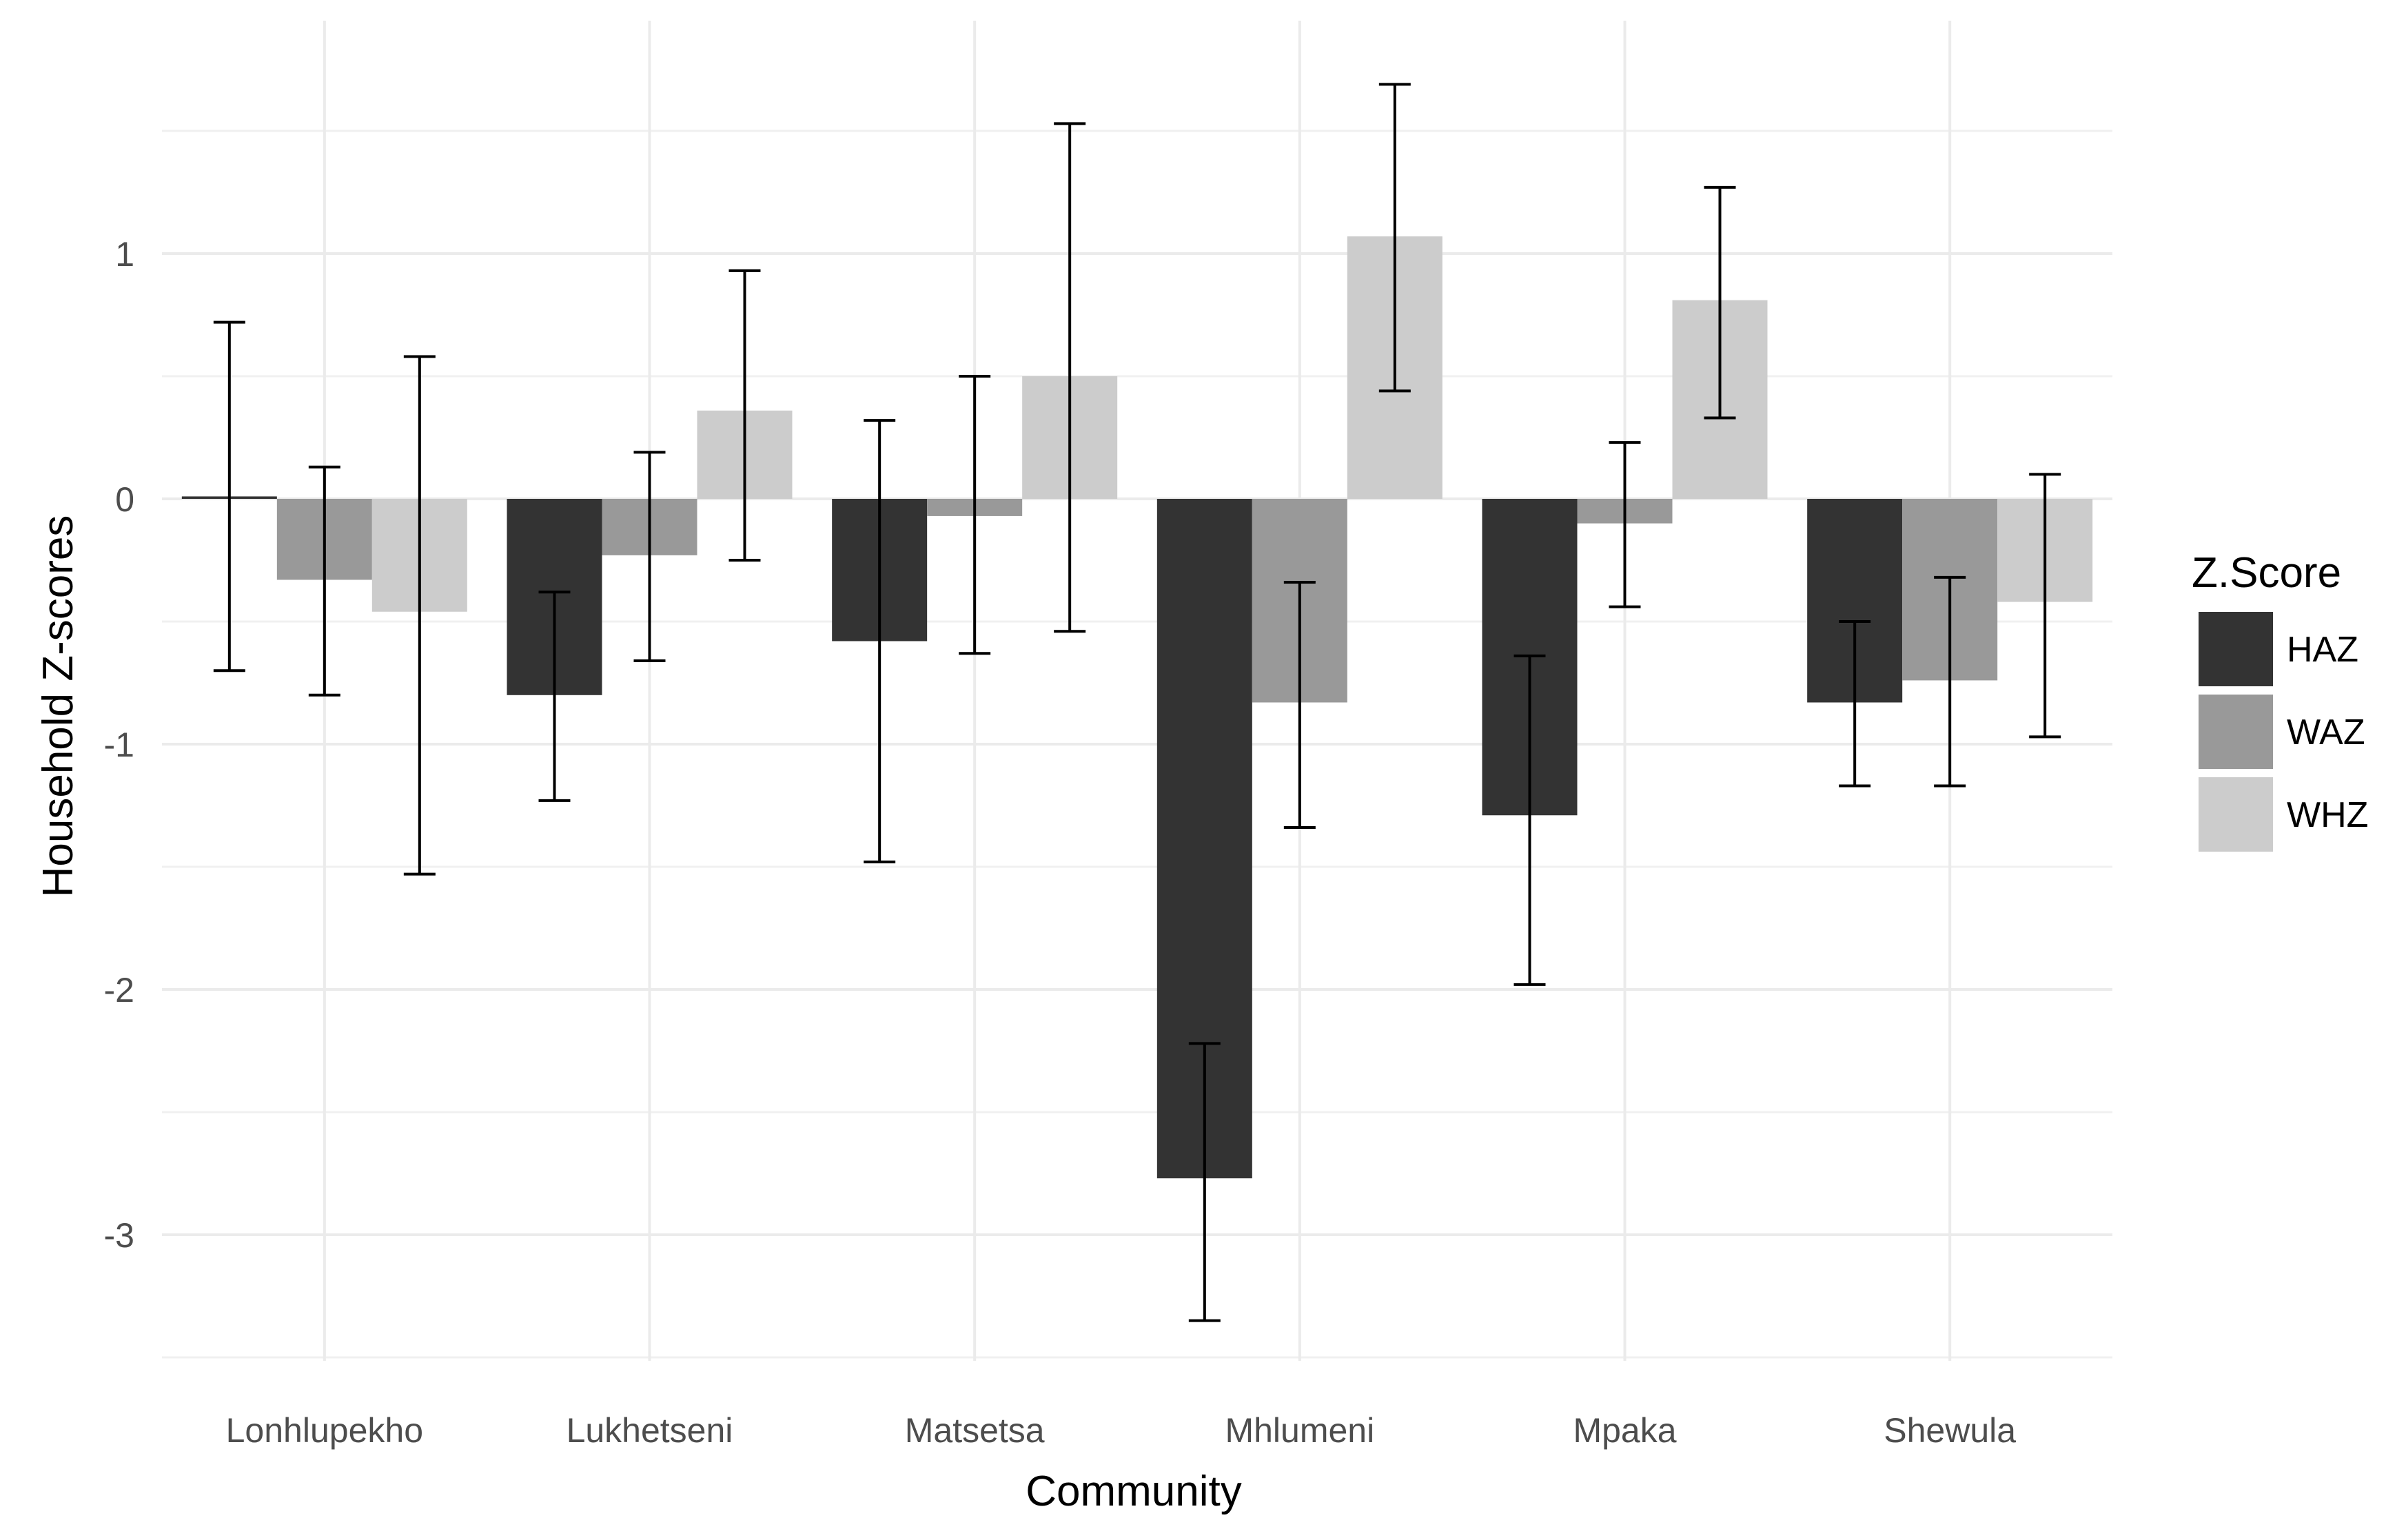 The width and height of the screenshot is (2406, 1540). Describe the element at coordinates (650, 1430) in the screenshot. I see `x-tick-label: Lukhetseni` at that location.